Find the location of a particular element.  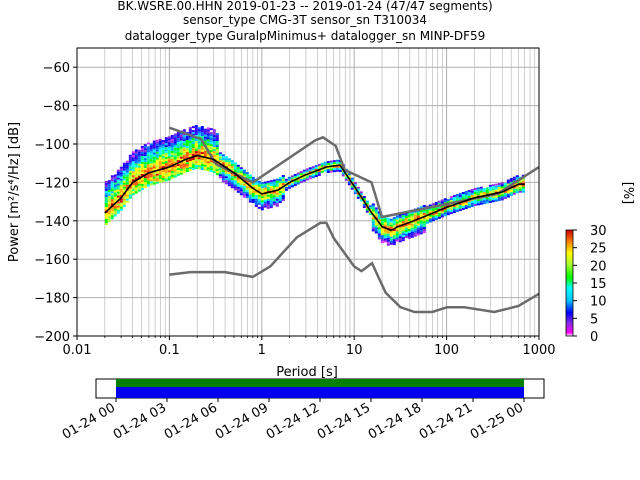

colorbar-tick-label: 25 is located at coordinates (598, 249).